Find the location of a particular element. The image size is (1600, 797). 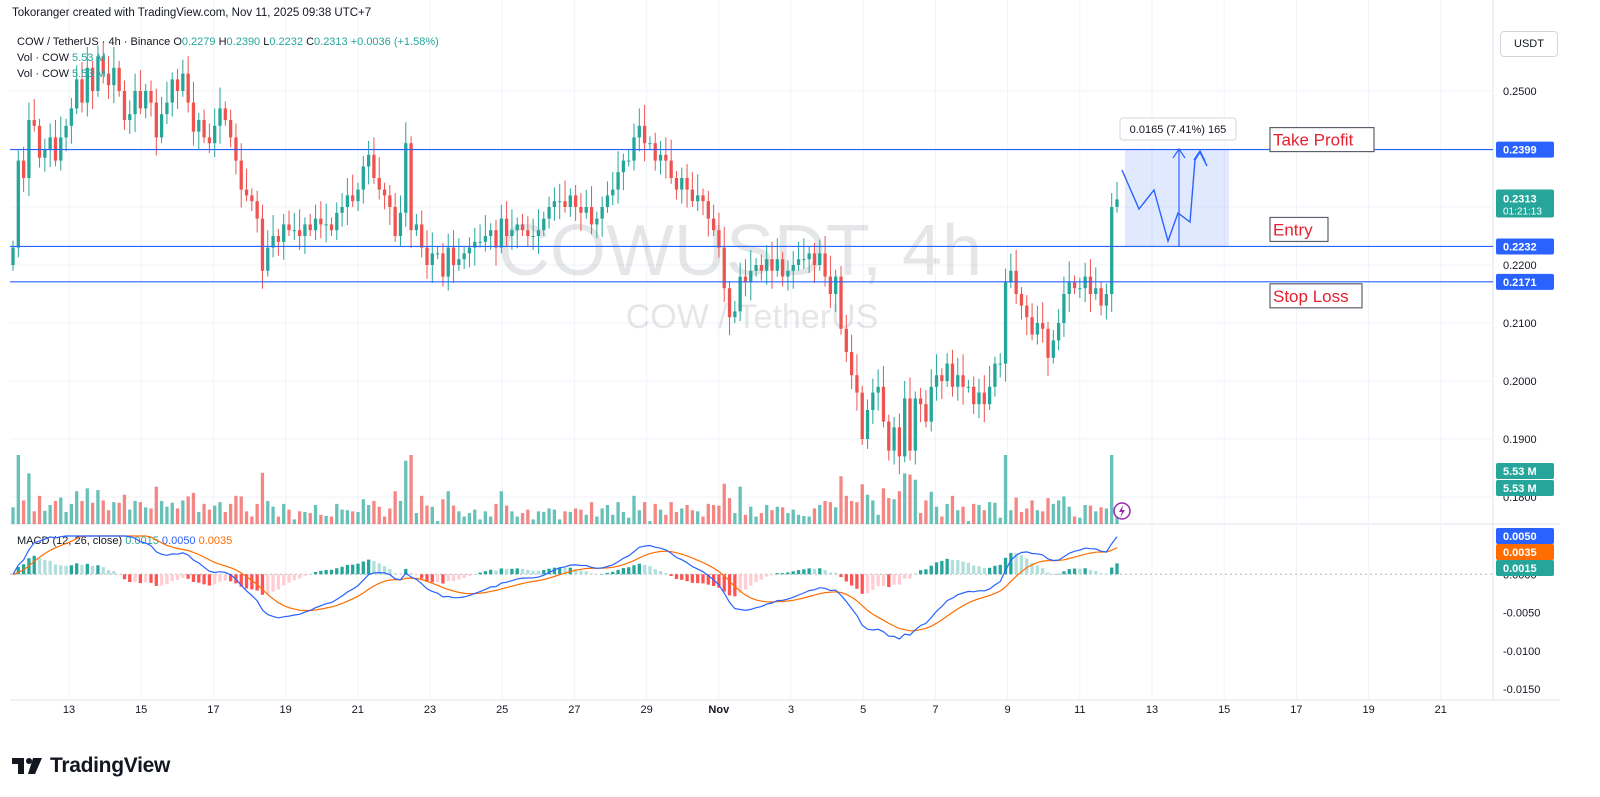

volume-legend-value: 5.53 M is located at coordinates (89, 74).